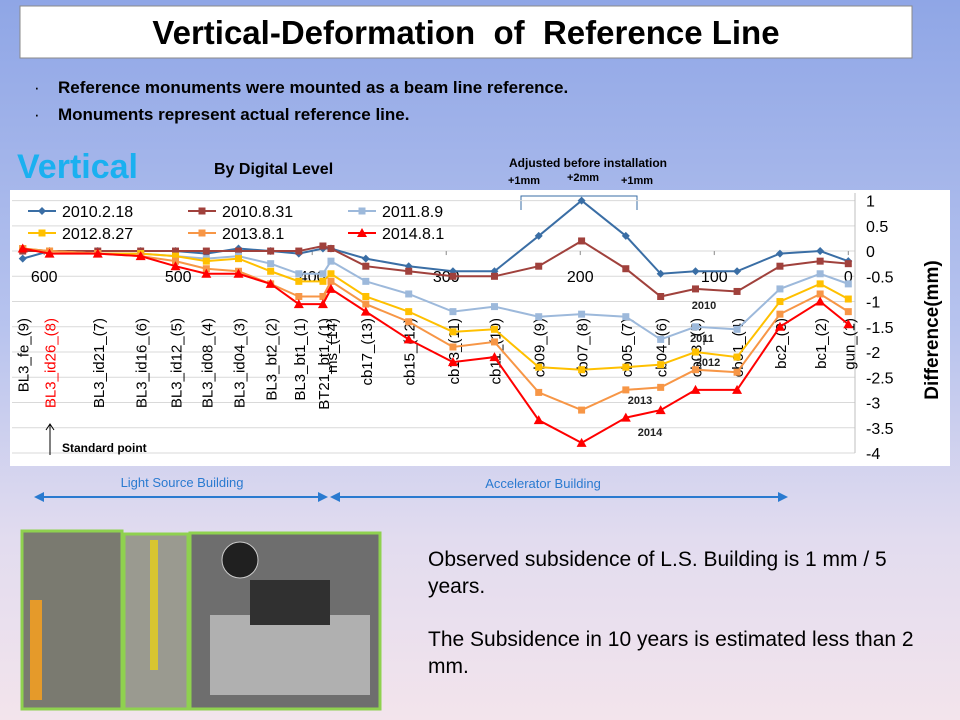  Describe the element at coordinates (332, 345) in the screenshot. I see `category-label: ms_(14)` at that location.